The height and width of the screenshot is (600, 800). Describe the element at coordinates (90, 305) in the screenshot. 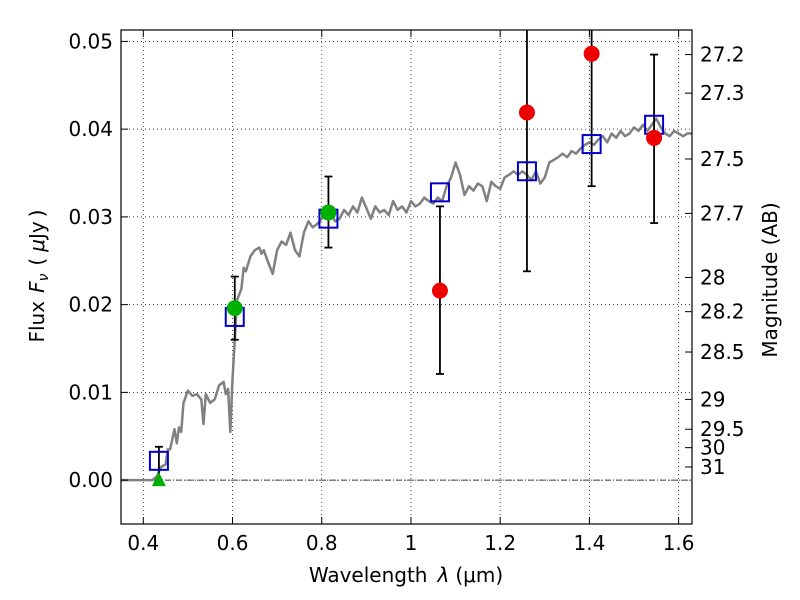

I see `y-tick-label: 0.02` at that location.